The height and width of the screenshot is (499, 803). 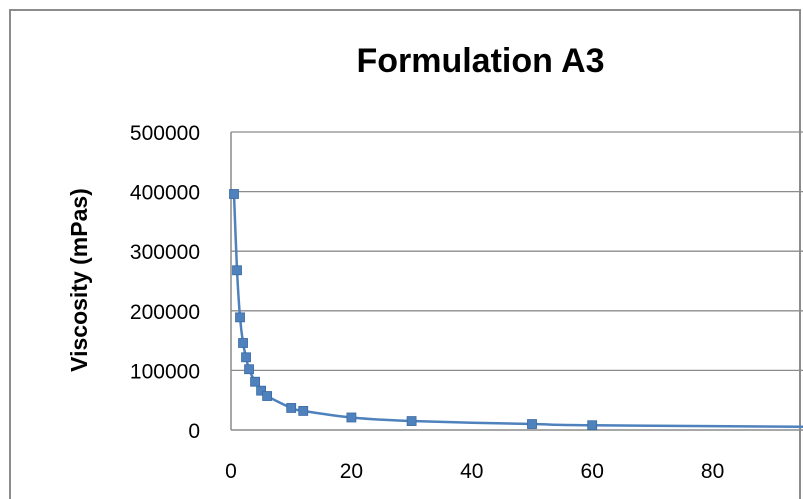 I want to click on chart-title: Formulation A3, so click(x=480, y=61).